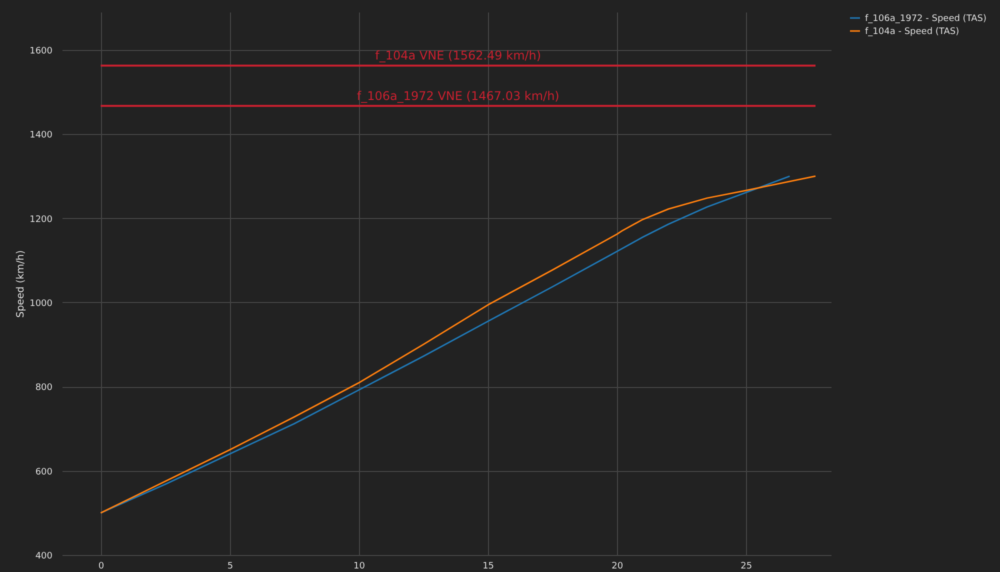  Describe the element at coordinates (912, 32) in the screenshot. I see `legend-label: f_104a - Speed (TAS)` at that location.